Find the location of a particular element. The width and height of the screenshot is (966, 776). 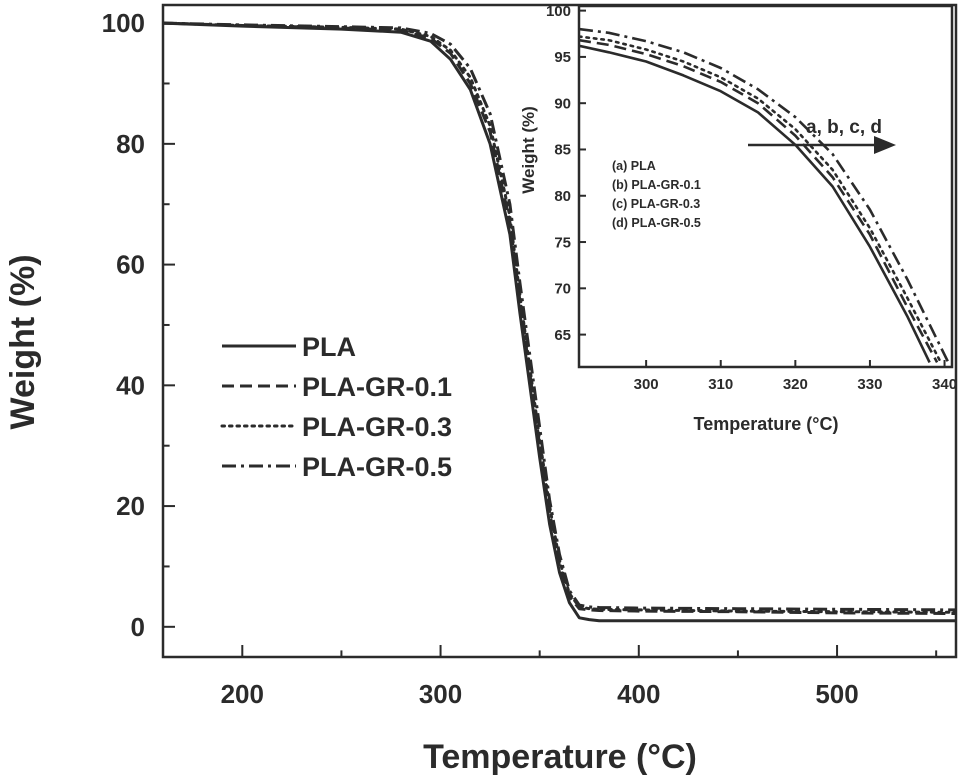

inset-legend-label: (b) PLA-GR-0.1 is located at coordinates (656, 185).